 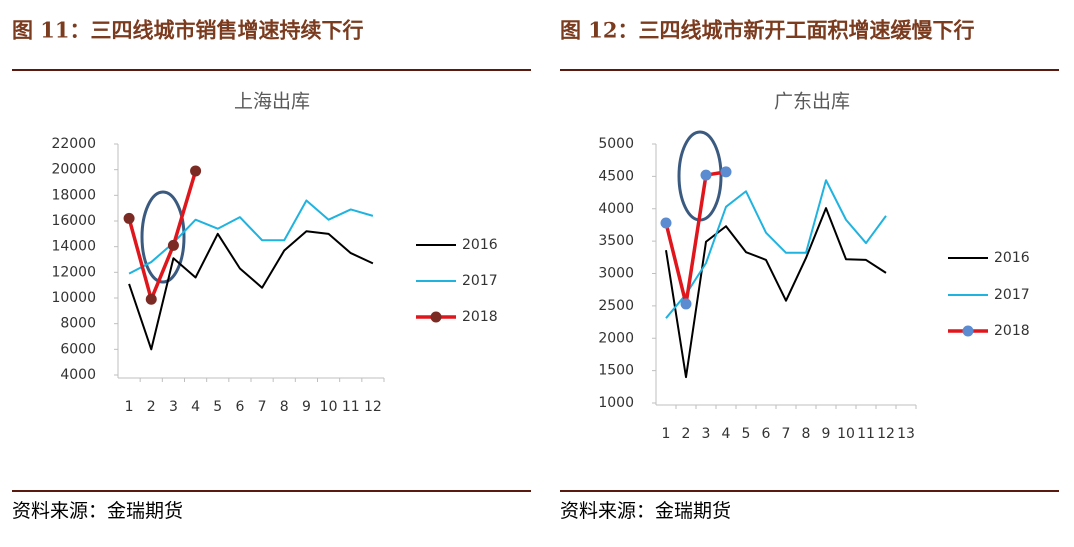 I want to click on y-tick-label: 14000, so click(x=73, y=247).